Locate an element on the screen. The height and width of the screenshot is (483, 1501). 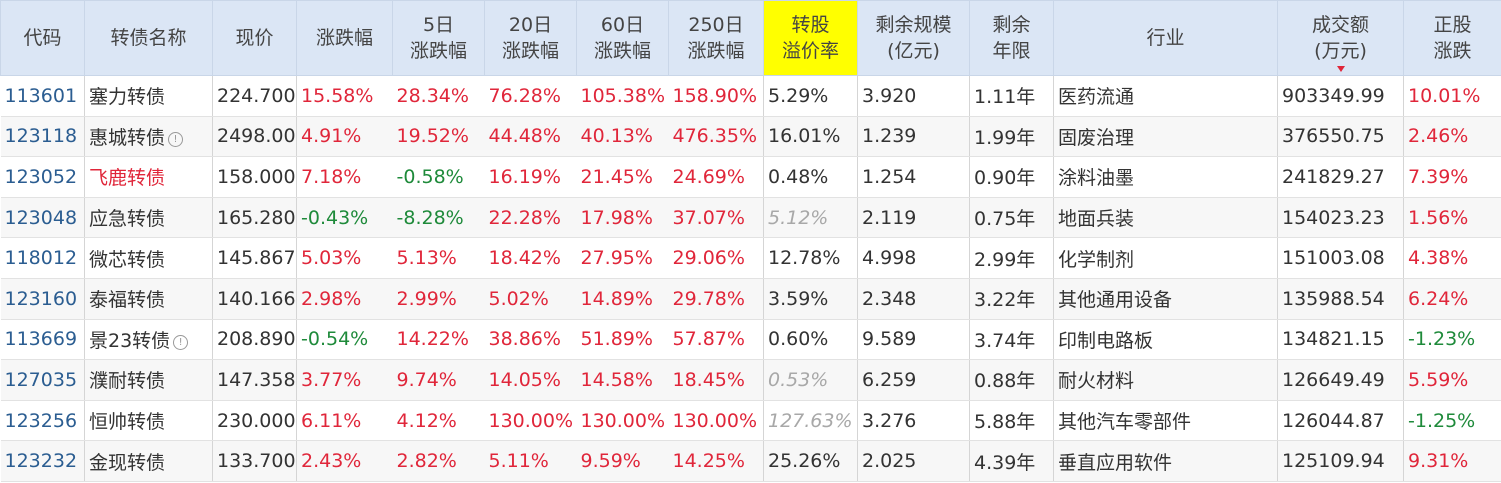
column-header-change: 涨跌幅 is located at coordinates (344, 38).